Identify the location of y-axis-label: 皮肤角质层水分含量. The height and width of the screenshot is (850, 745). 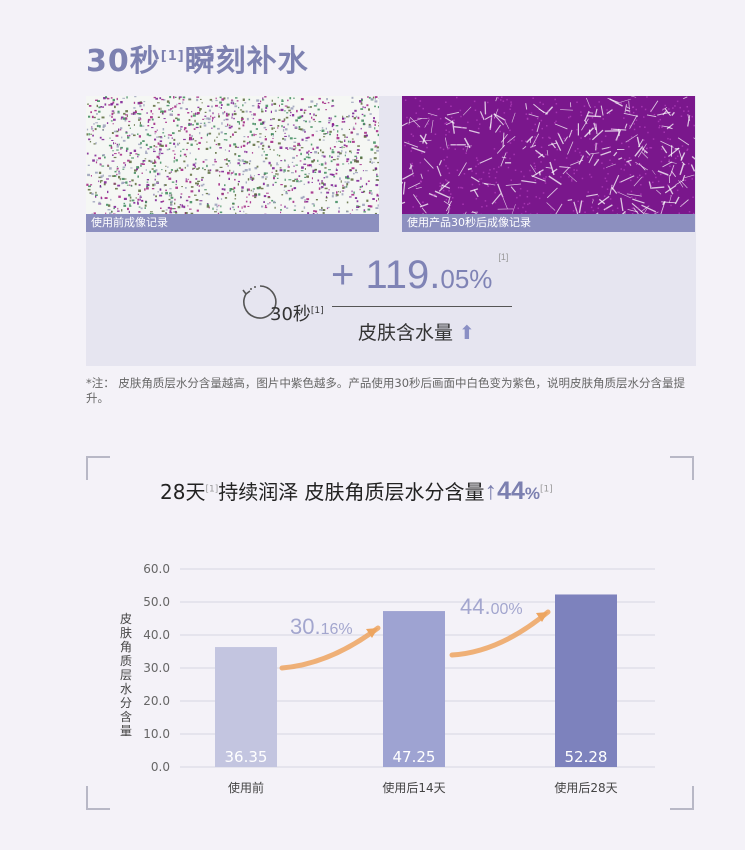
(125, 675).